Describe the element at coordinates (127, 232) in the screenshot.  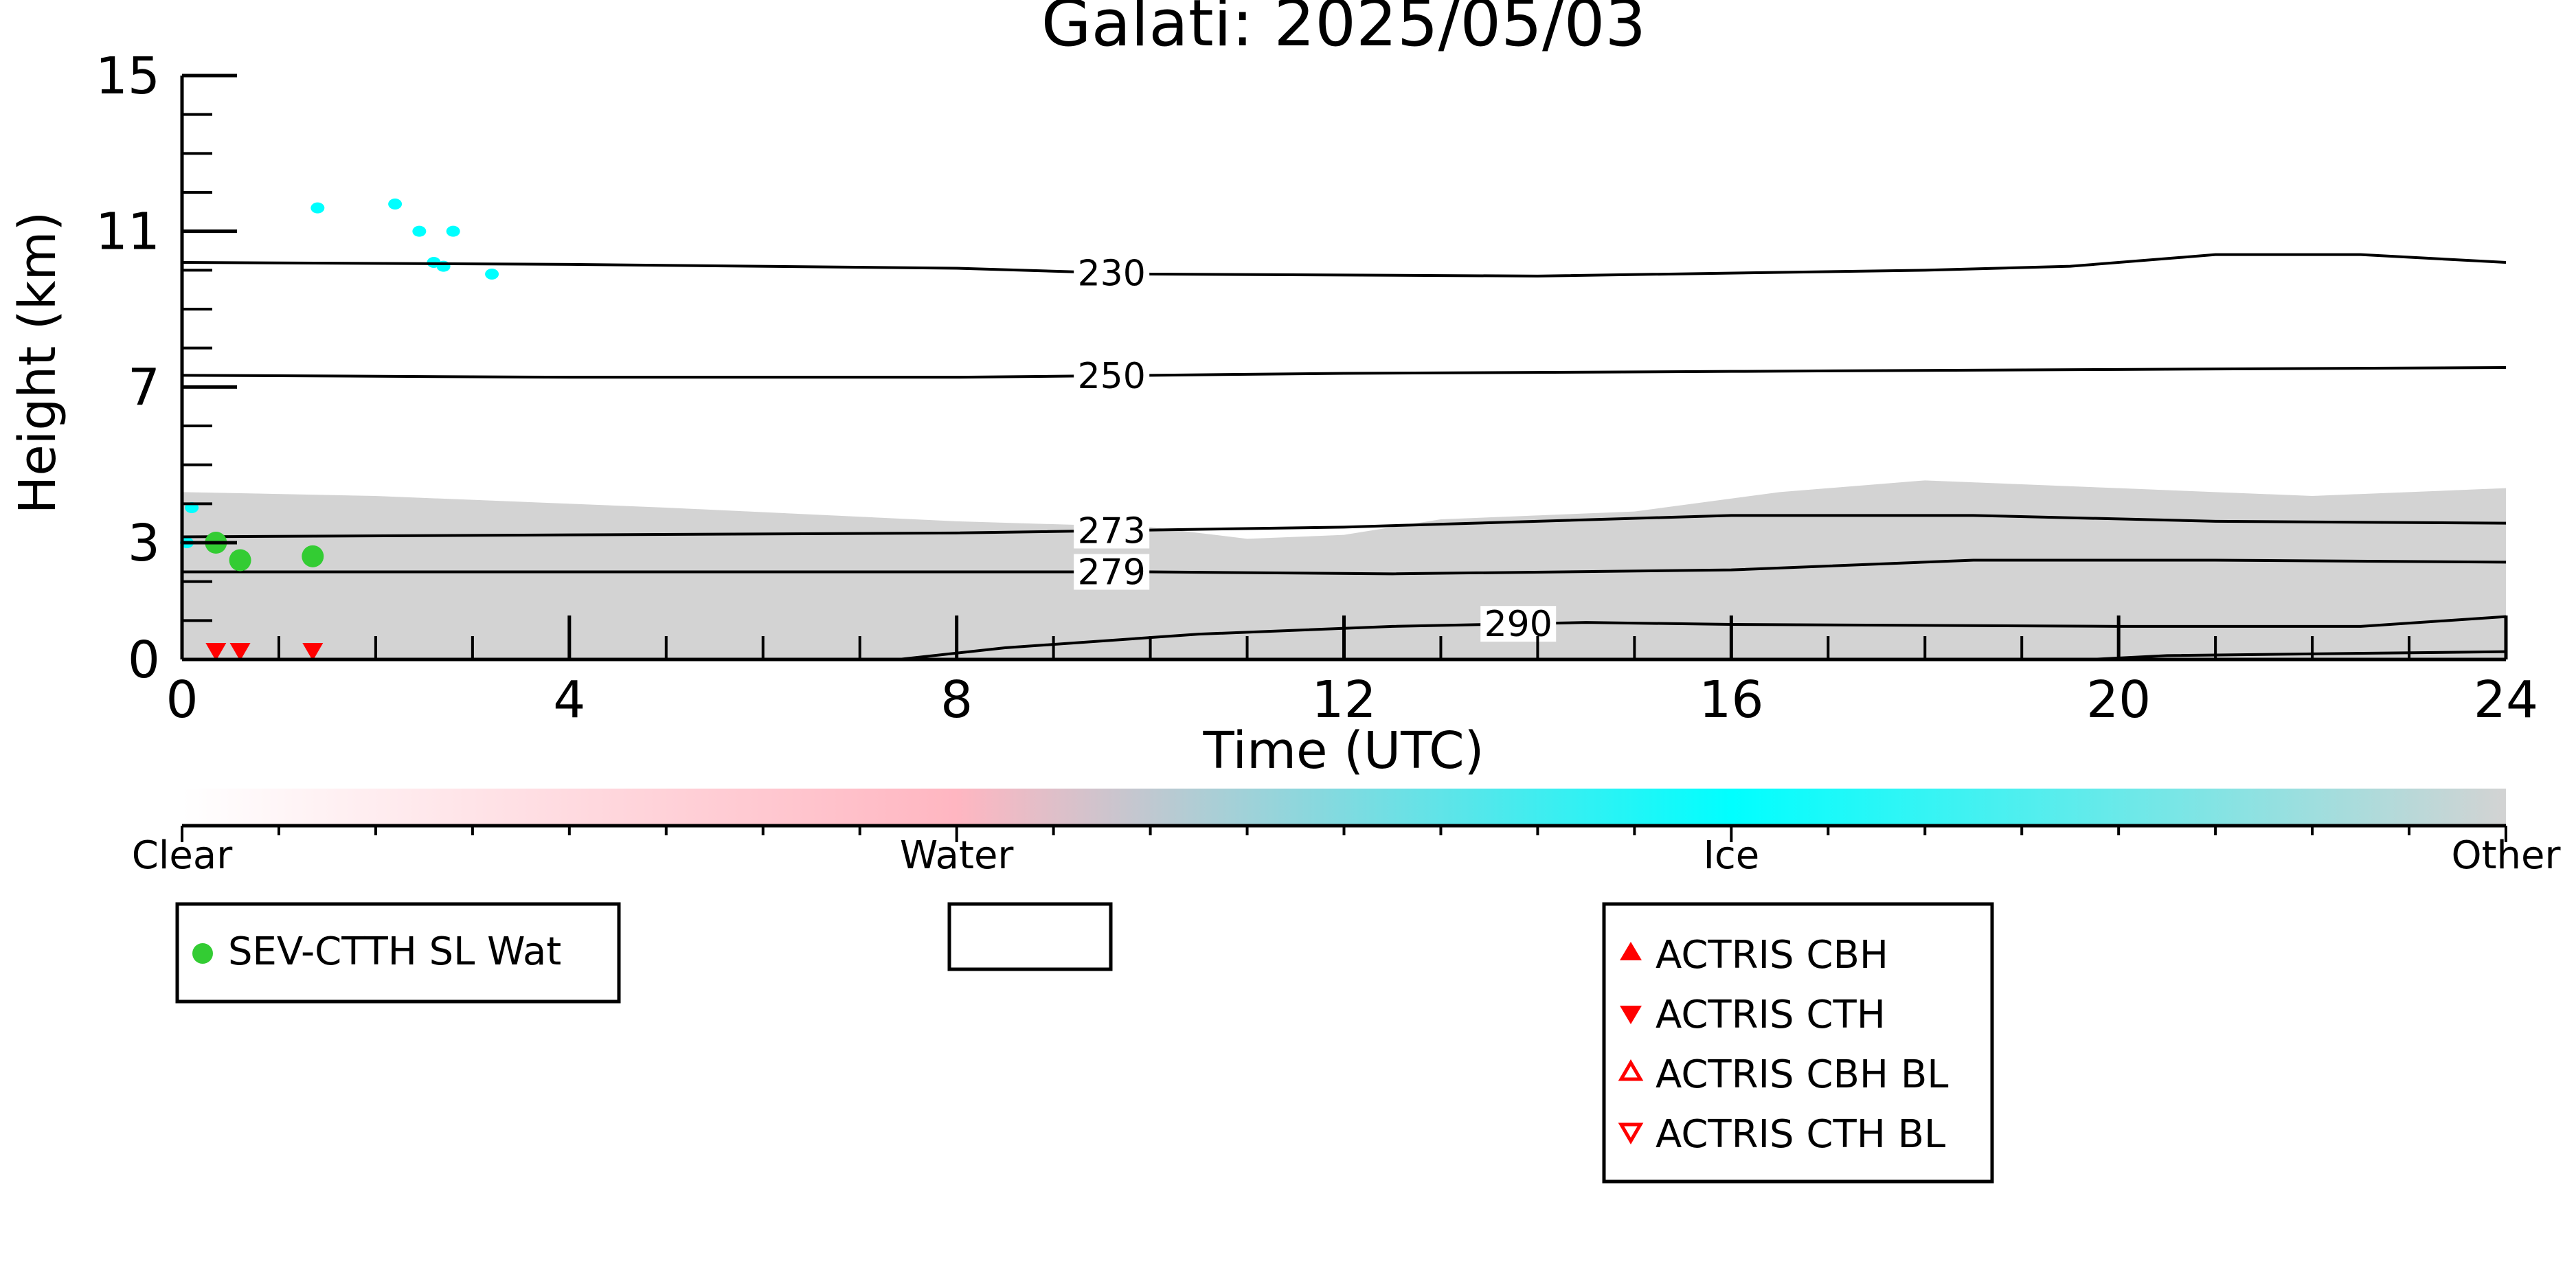
I see `y-tick-label: 11` at that location.